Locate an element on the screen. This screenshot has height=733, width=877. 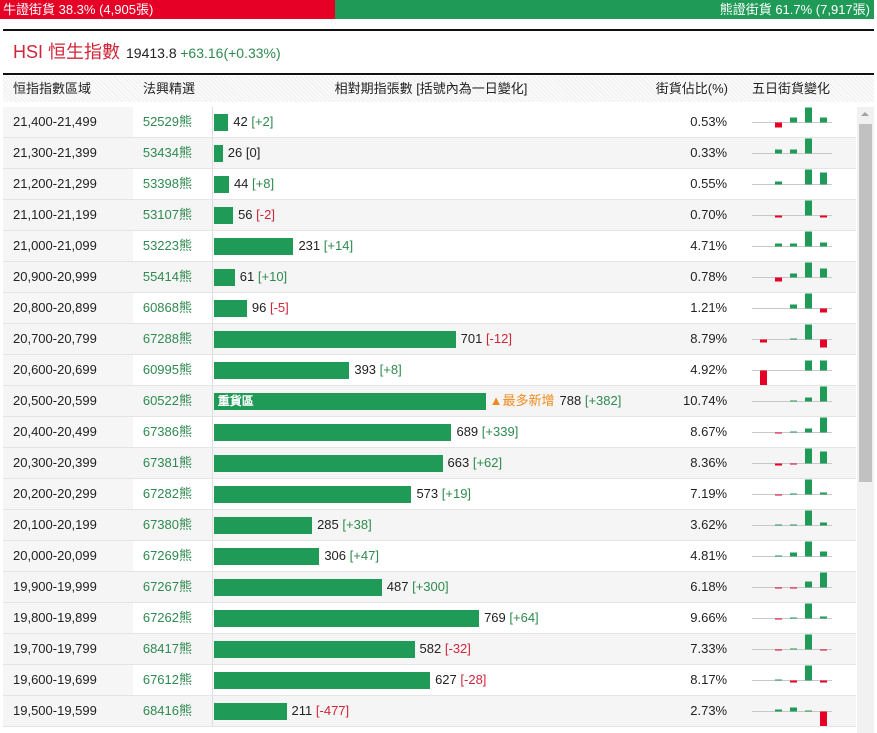
header-share: 街貨佔比(%) is located at coordinates (691, 88).